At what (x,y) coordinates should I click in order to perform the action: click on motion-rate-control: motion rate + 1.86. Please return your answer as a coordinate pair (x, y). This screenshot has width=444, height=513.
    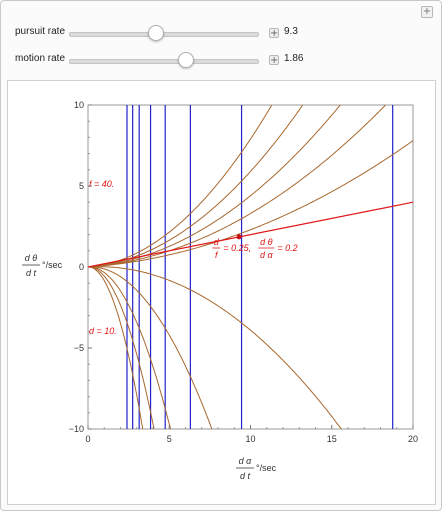
    Looking at the image, I should click on (211, 61).